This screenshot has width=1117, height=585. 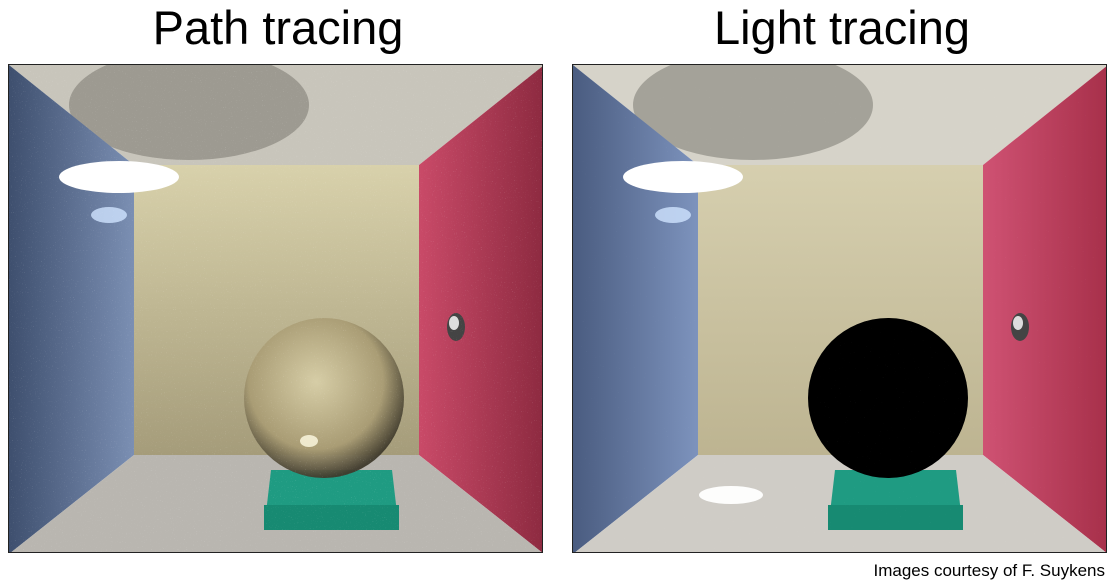 What do you see at coordinates (278, 27) in the screenshot?
I see `path-tracing-title: Path tracing` at bounding box center [278, 27].